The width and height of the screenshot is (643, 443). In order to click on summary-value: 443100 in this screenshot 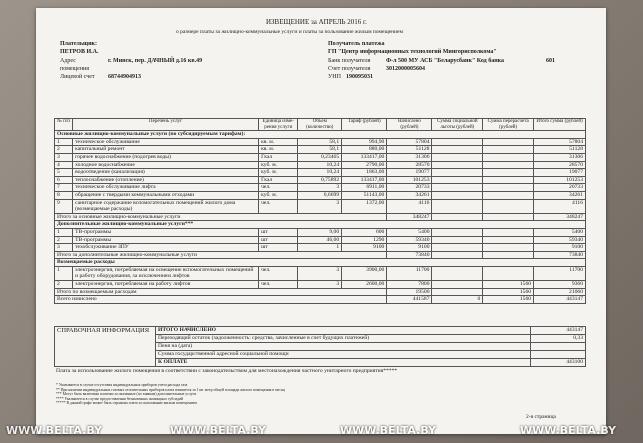, I will do `click(558, 362)`.